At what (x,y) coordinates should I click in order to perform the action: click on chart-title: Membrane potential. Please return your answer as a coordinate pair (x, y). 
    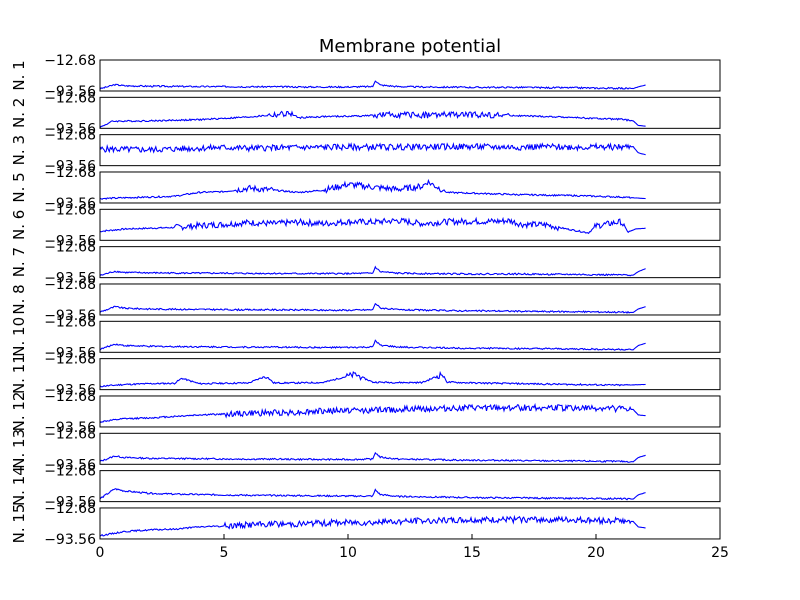
    Looking at the image, I should click on (410, 46).